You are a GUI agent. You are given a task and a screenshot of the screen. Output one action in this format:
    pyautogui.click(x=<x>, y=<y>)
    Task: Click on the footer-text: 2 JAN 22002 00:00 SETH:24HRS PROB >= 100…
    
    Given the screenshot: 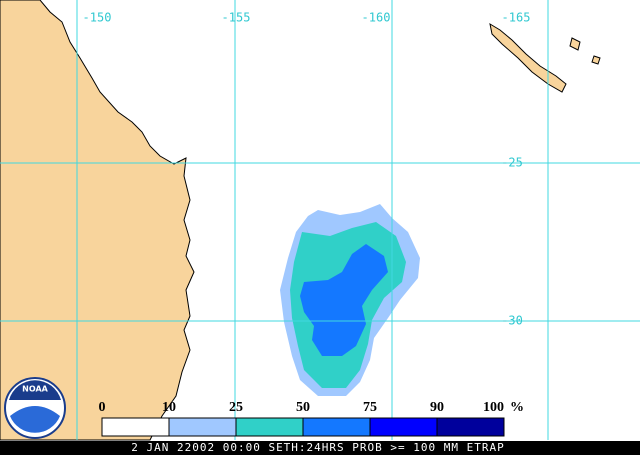 What is the action you would take?
    pyautogui.click(x=318, y=447)
    